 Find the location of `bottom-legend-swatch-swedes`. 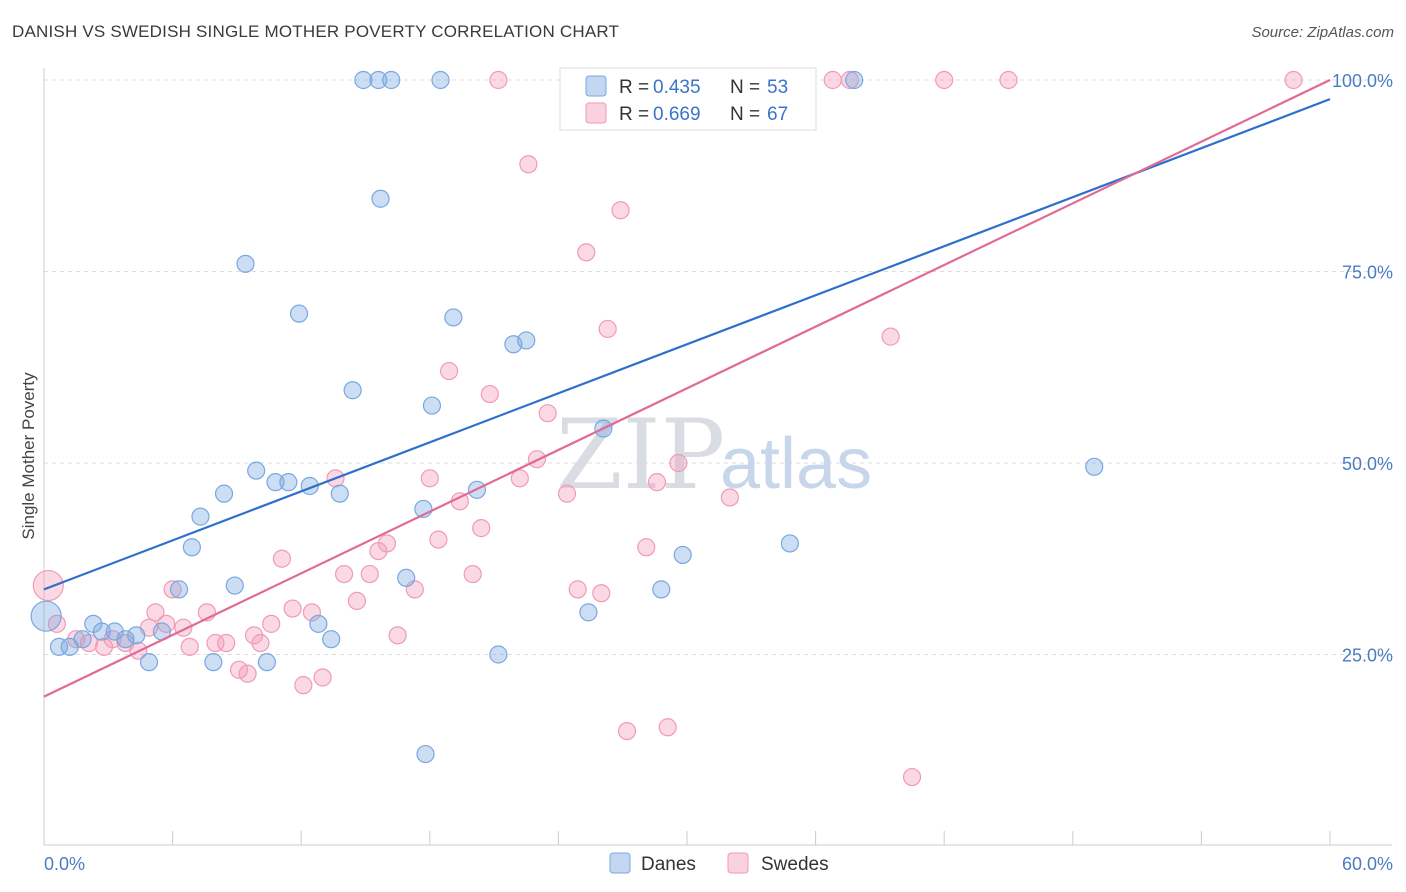

bottom-legend-swatch-swedes is located at coordinates (738, 863).